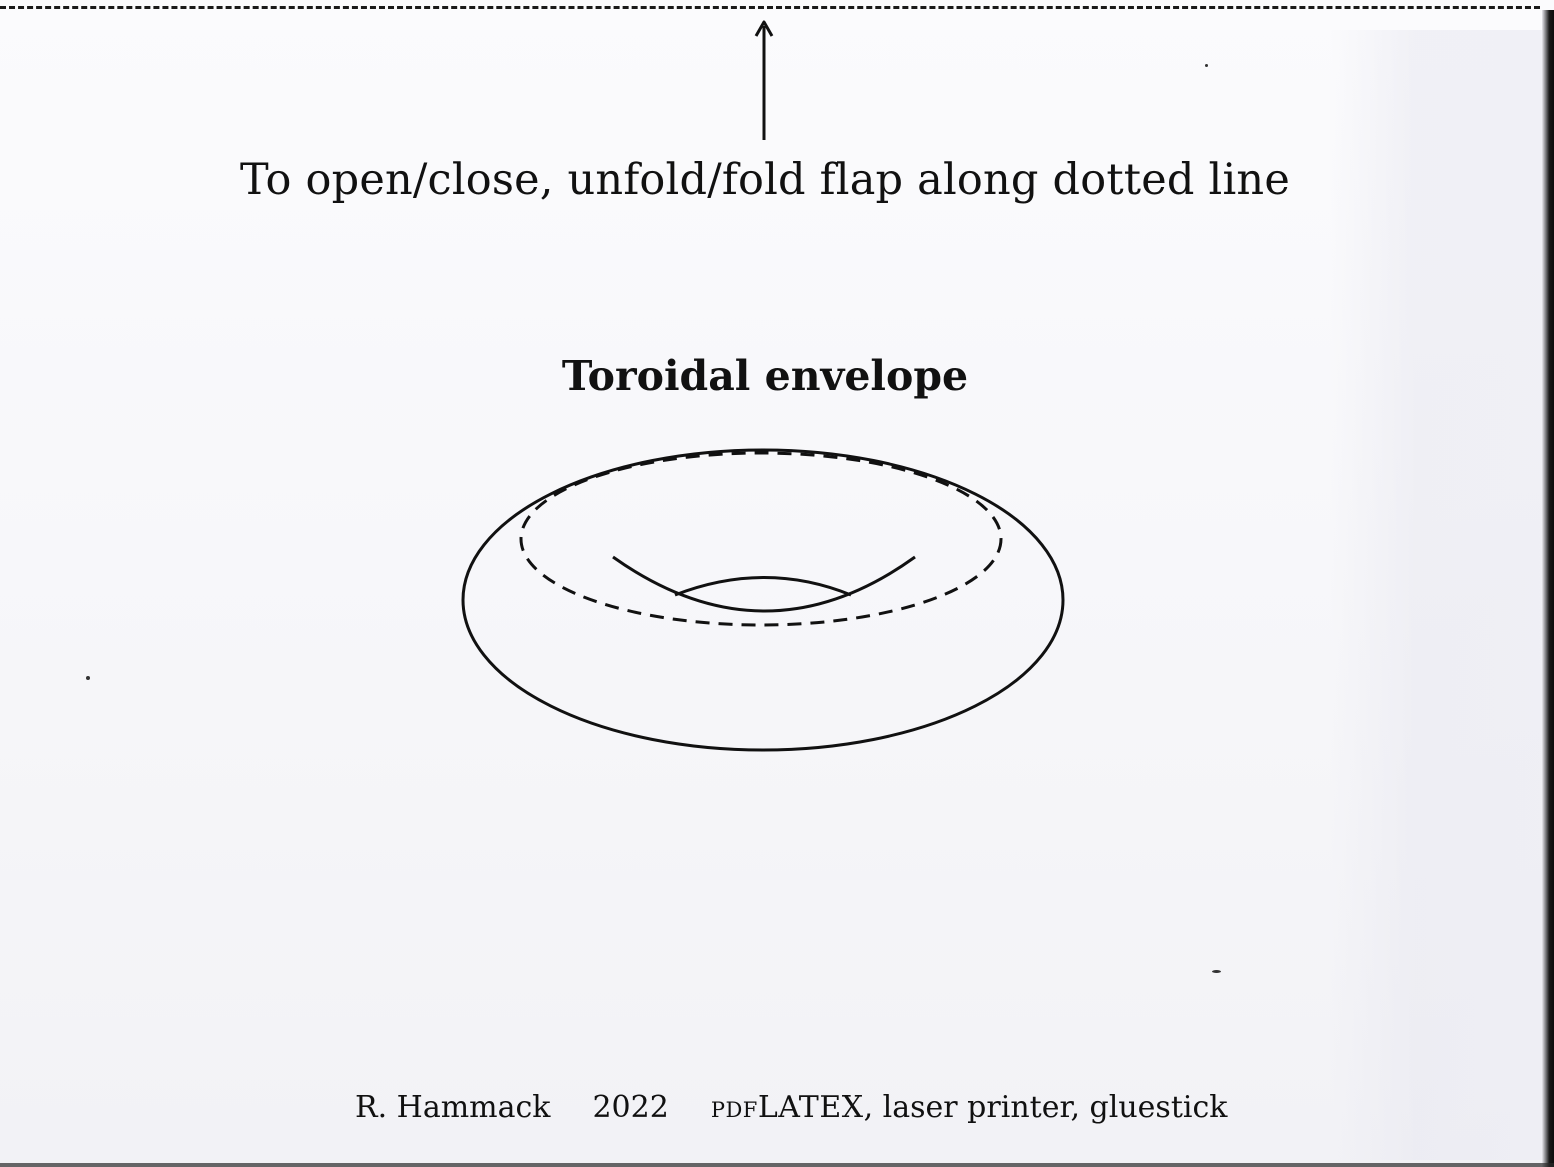 This screenshot has height=1167, width=1554. I want to click on side-flap, so click(1436, 595).